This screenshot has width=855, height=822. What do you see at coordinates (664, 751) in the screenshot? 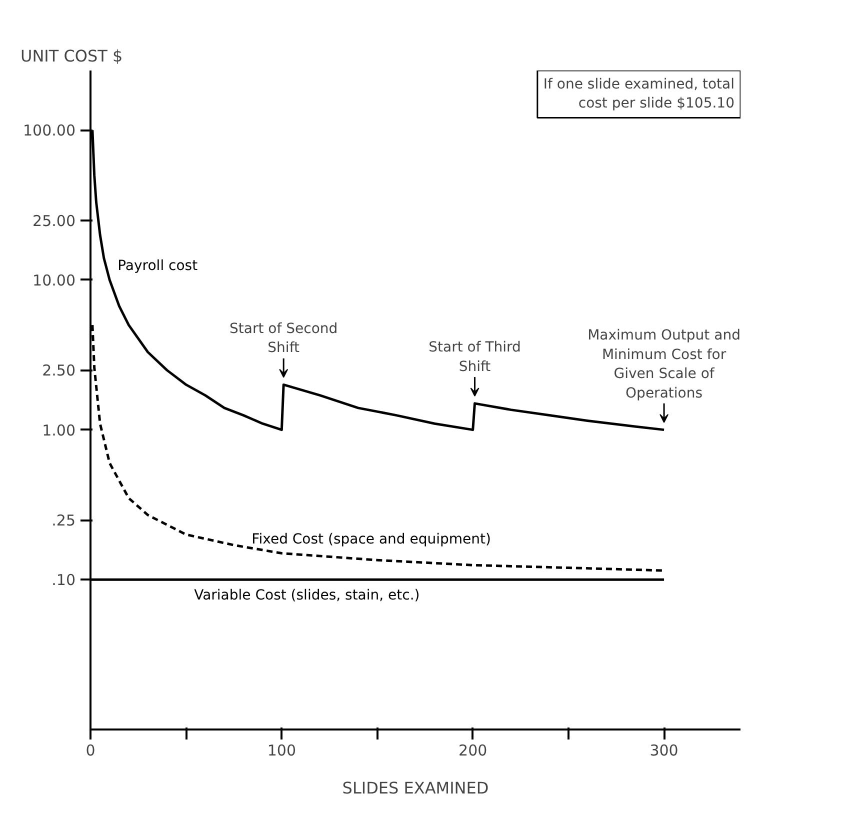
I see `x-tick-label: 300` at bounding box center [664, 751].